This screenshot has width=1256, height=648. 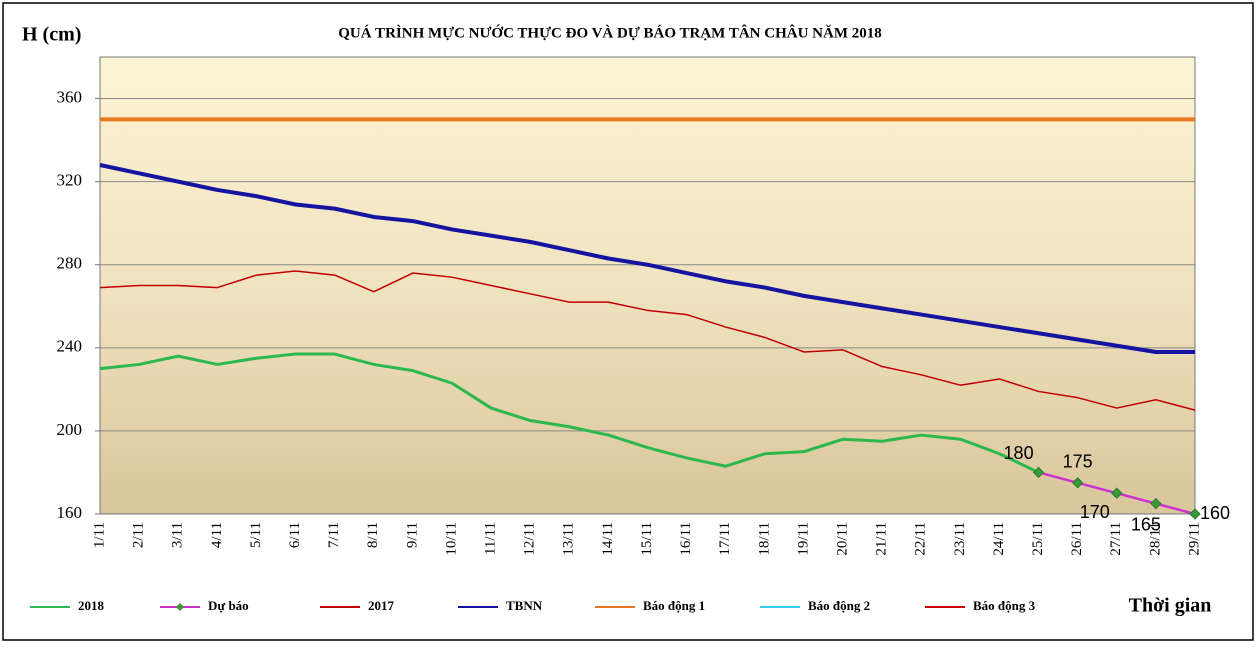 I want to click on x-tick-label: 23/11, so click(x=960, y=539).